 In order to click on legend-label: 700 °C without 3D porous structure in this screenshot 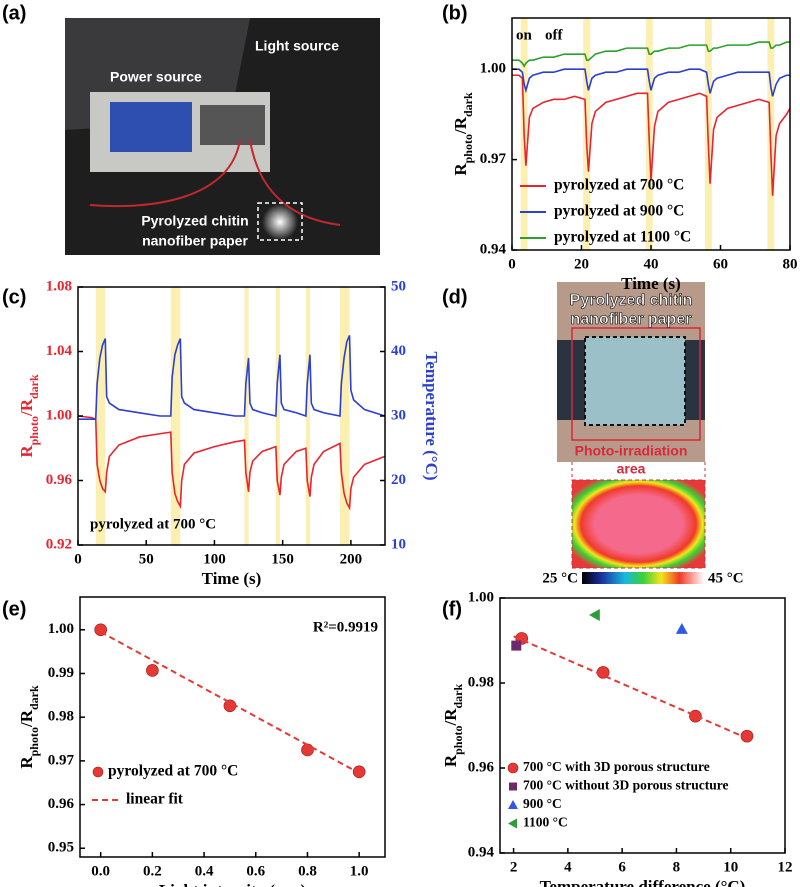, I will do `click(626, 785)`.